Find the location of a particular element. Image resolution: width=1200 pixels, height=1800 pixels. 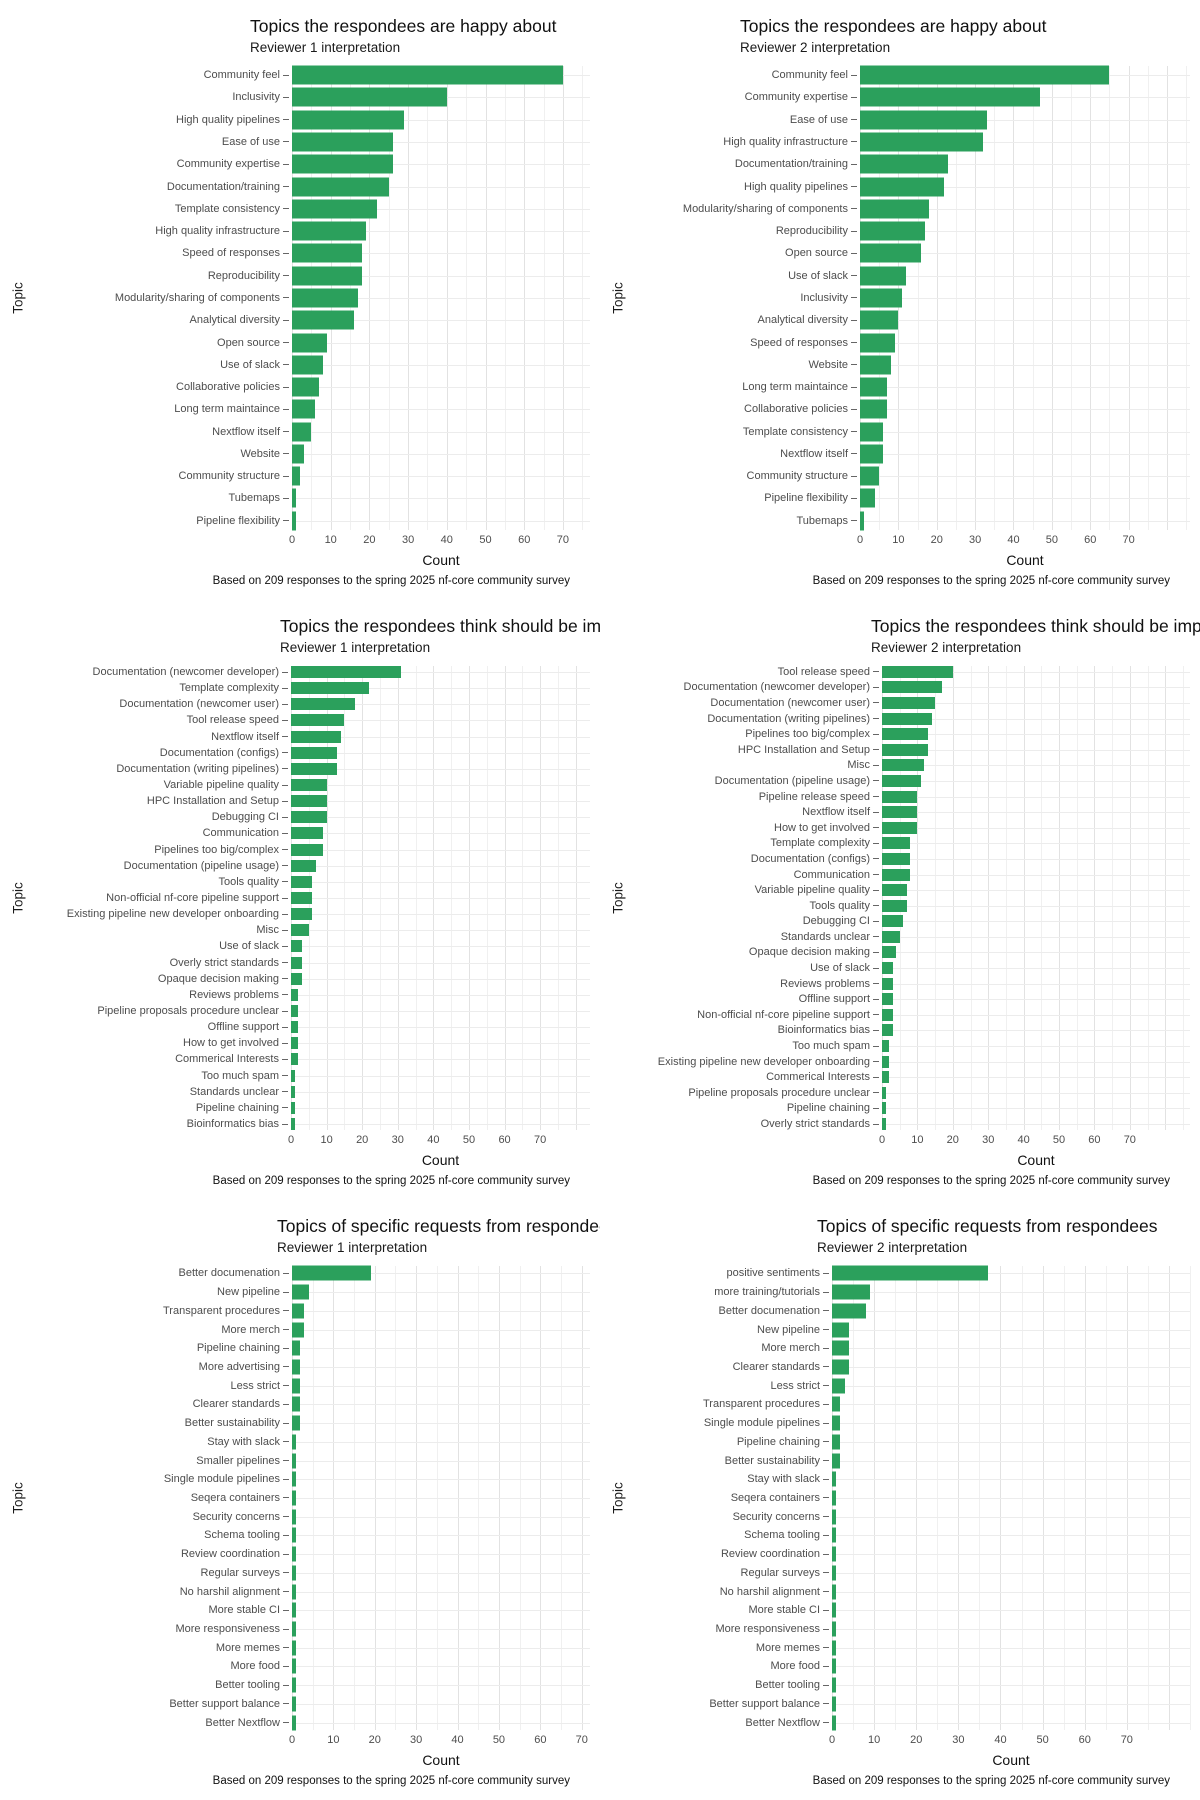

table-row: Pipeline chaining is located at coordinates (900, 1109).